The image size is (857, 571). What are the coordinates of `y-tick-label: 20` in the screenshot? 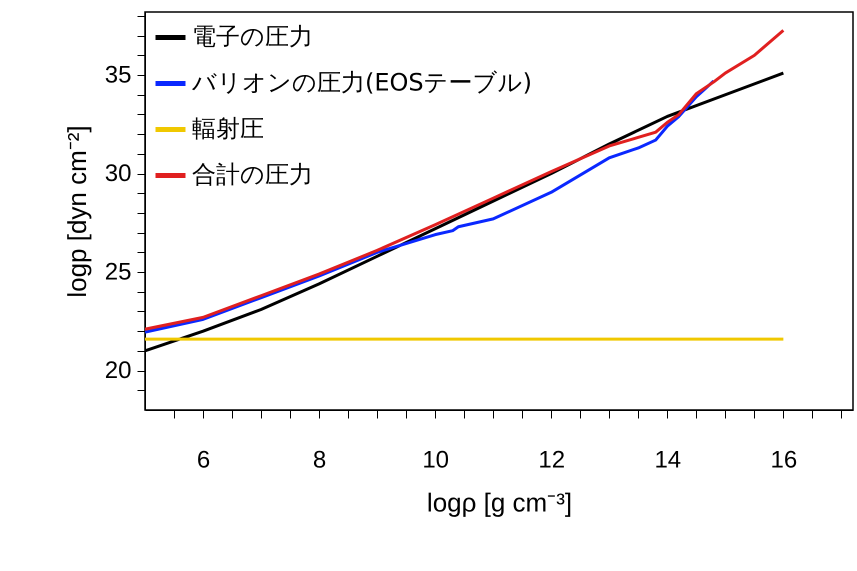 It's located at (118, 370).